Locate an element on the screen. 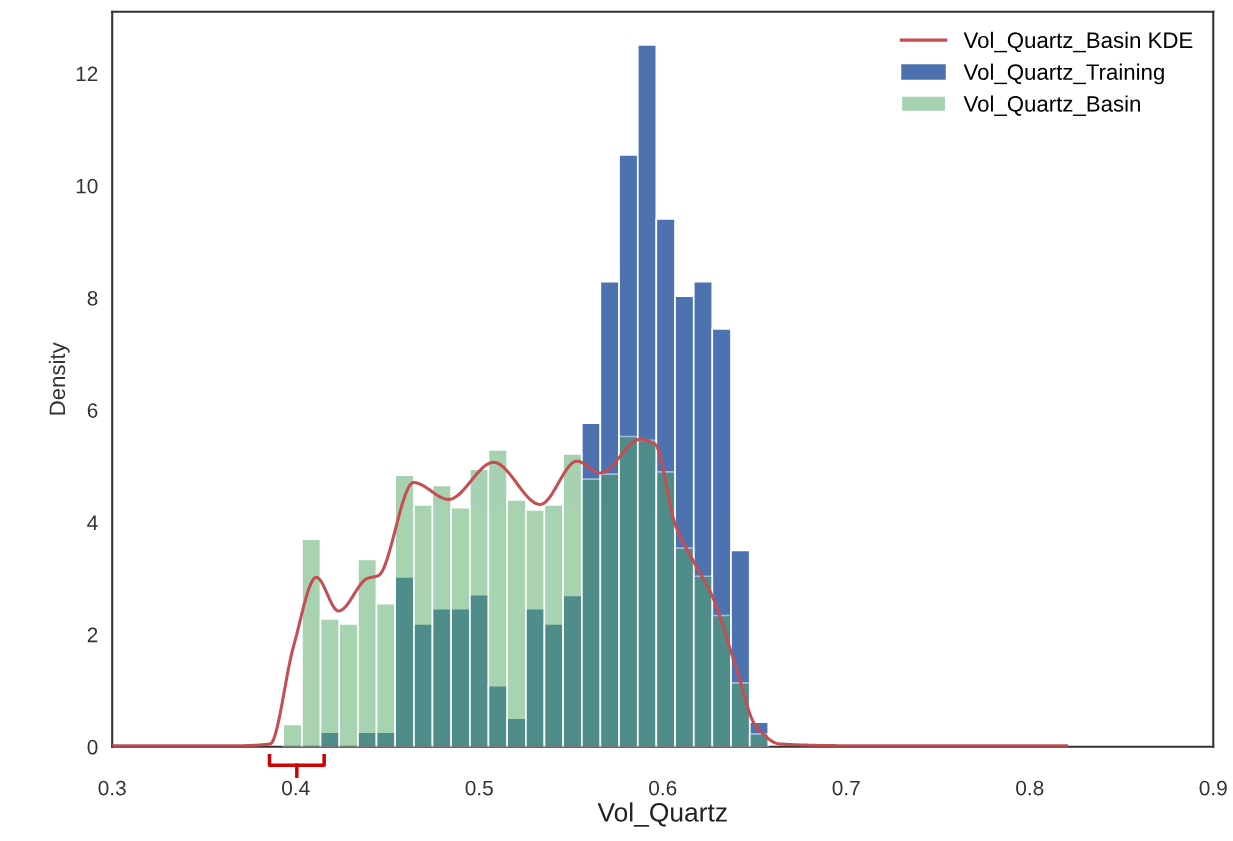  y-axis-title: Density is located at coordinates (59, 378).